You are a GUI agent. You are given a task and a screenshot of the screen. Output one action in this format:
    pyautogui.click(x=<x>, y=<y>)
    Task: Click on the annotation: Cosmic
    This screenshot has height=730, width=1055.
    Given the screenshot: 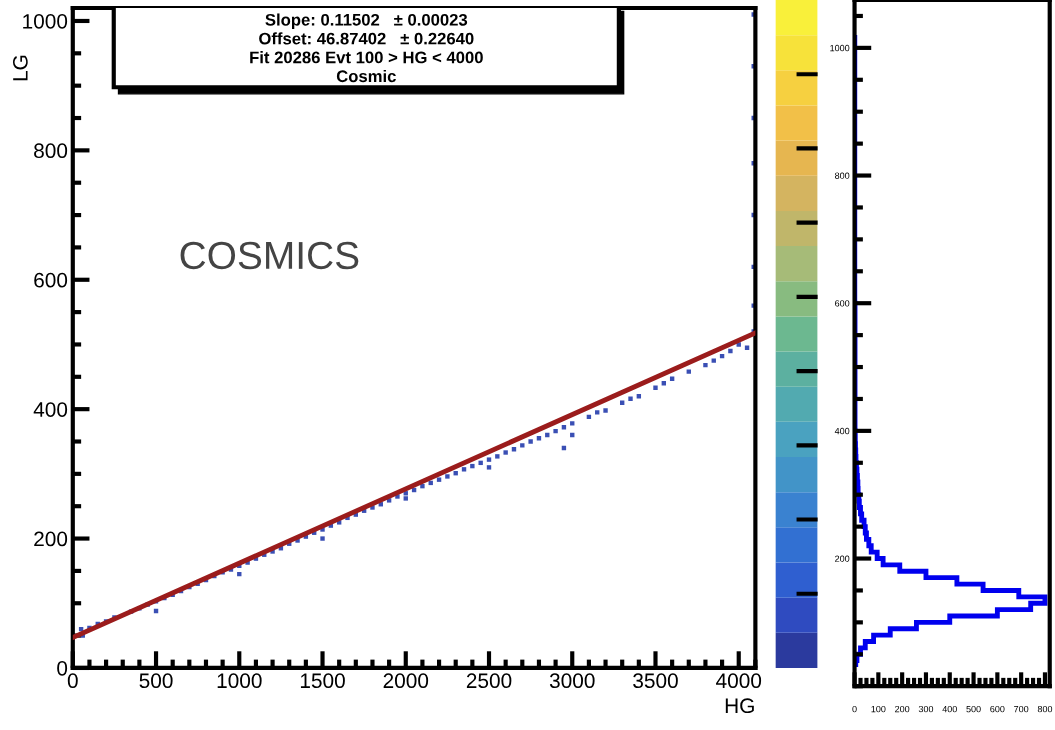 What is the action you would take?
    pyautogui.click(x=366, y=76)
    